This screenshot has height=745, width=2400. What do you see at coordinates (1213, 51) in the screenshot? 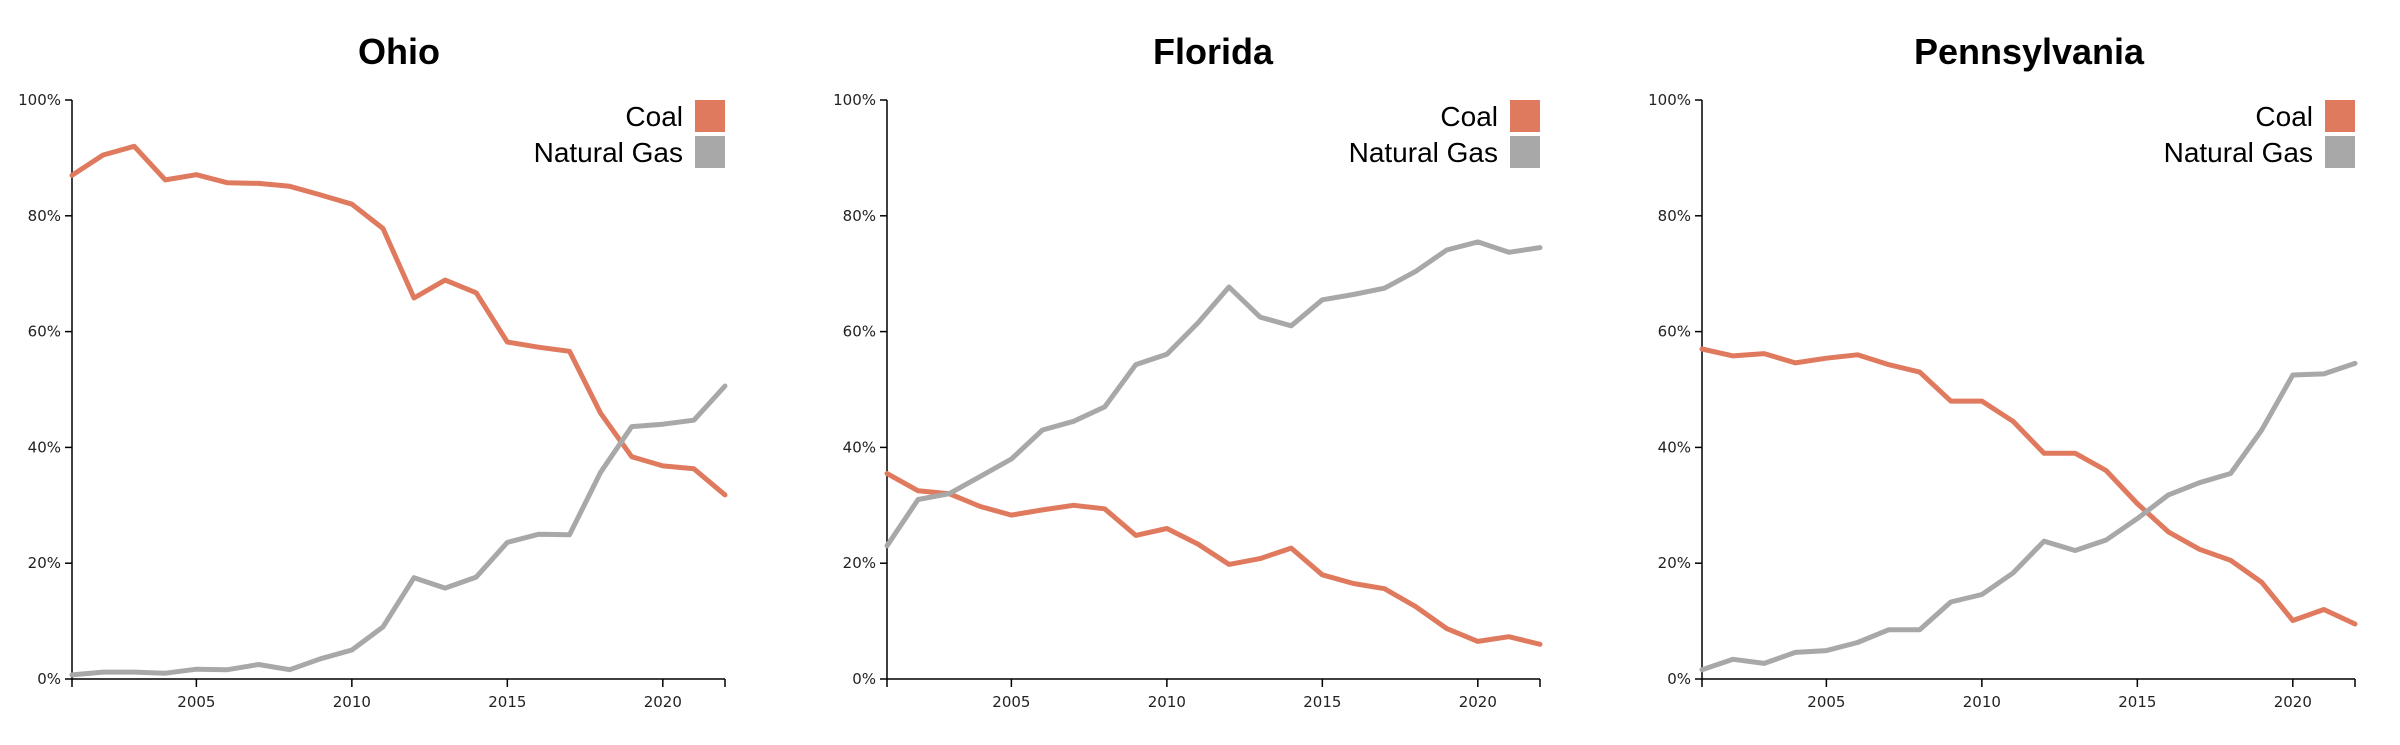
I see `chart-title: Florida` at bounding box center [1213, 51].